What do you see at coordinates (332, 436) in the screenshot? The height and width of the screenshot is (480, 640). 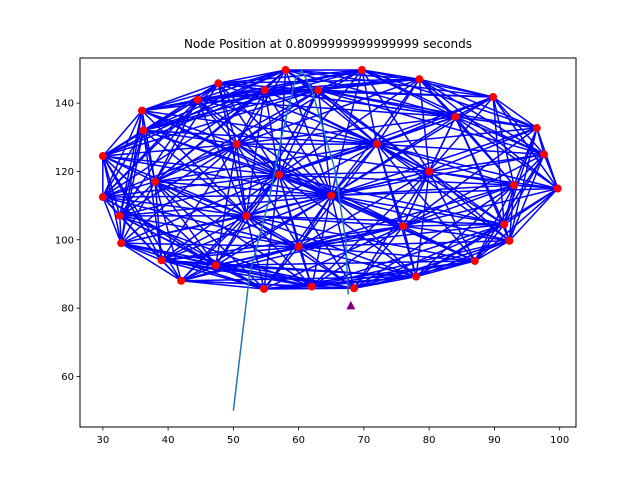 I see `x-axis: 30 40 50 60 70 80 90 100` at bounding box center [332, 436].